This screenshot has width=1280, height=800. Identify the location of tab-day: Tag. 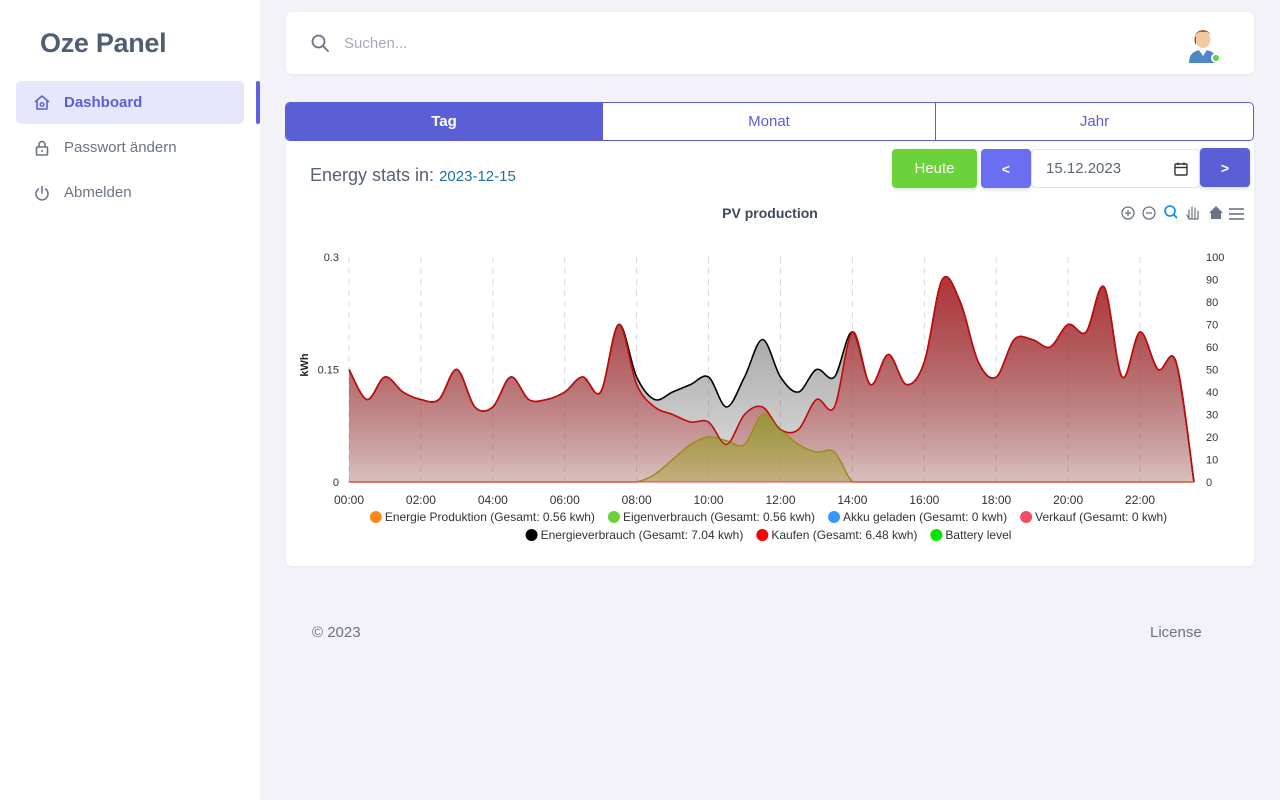
(444, 121).